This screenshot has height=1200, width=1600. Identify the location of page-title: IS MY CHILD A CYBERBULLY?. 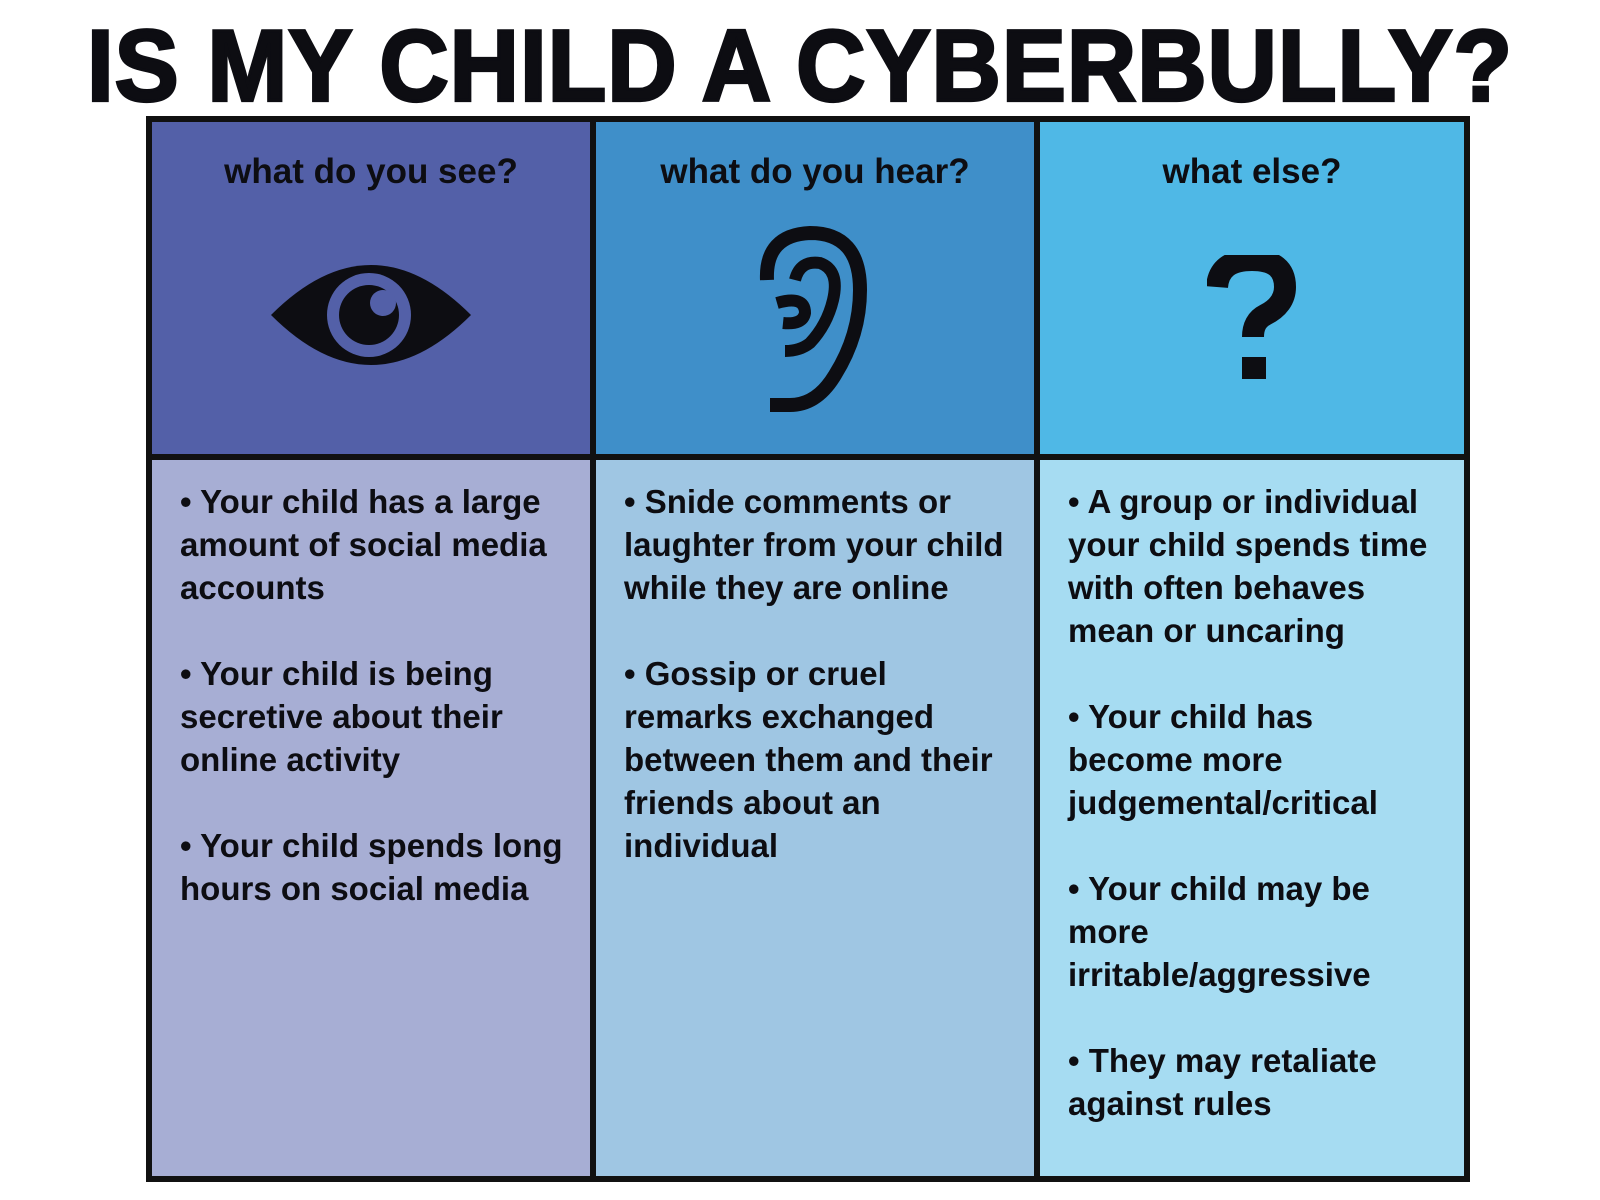
(800, 66).